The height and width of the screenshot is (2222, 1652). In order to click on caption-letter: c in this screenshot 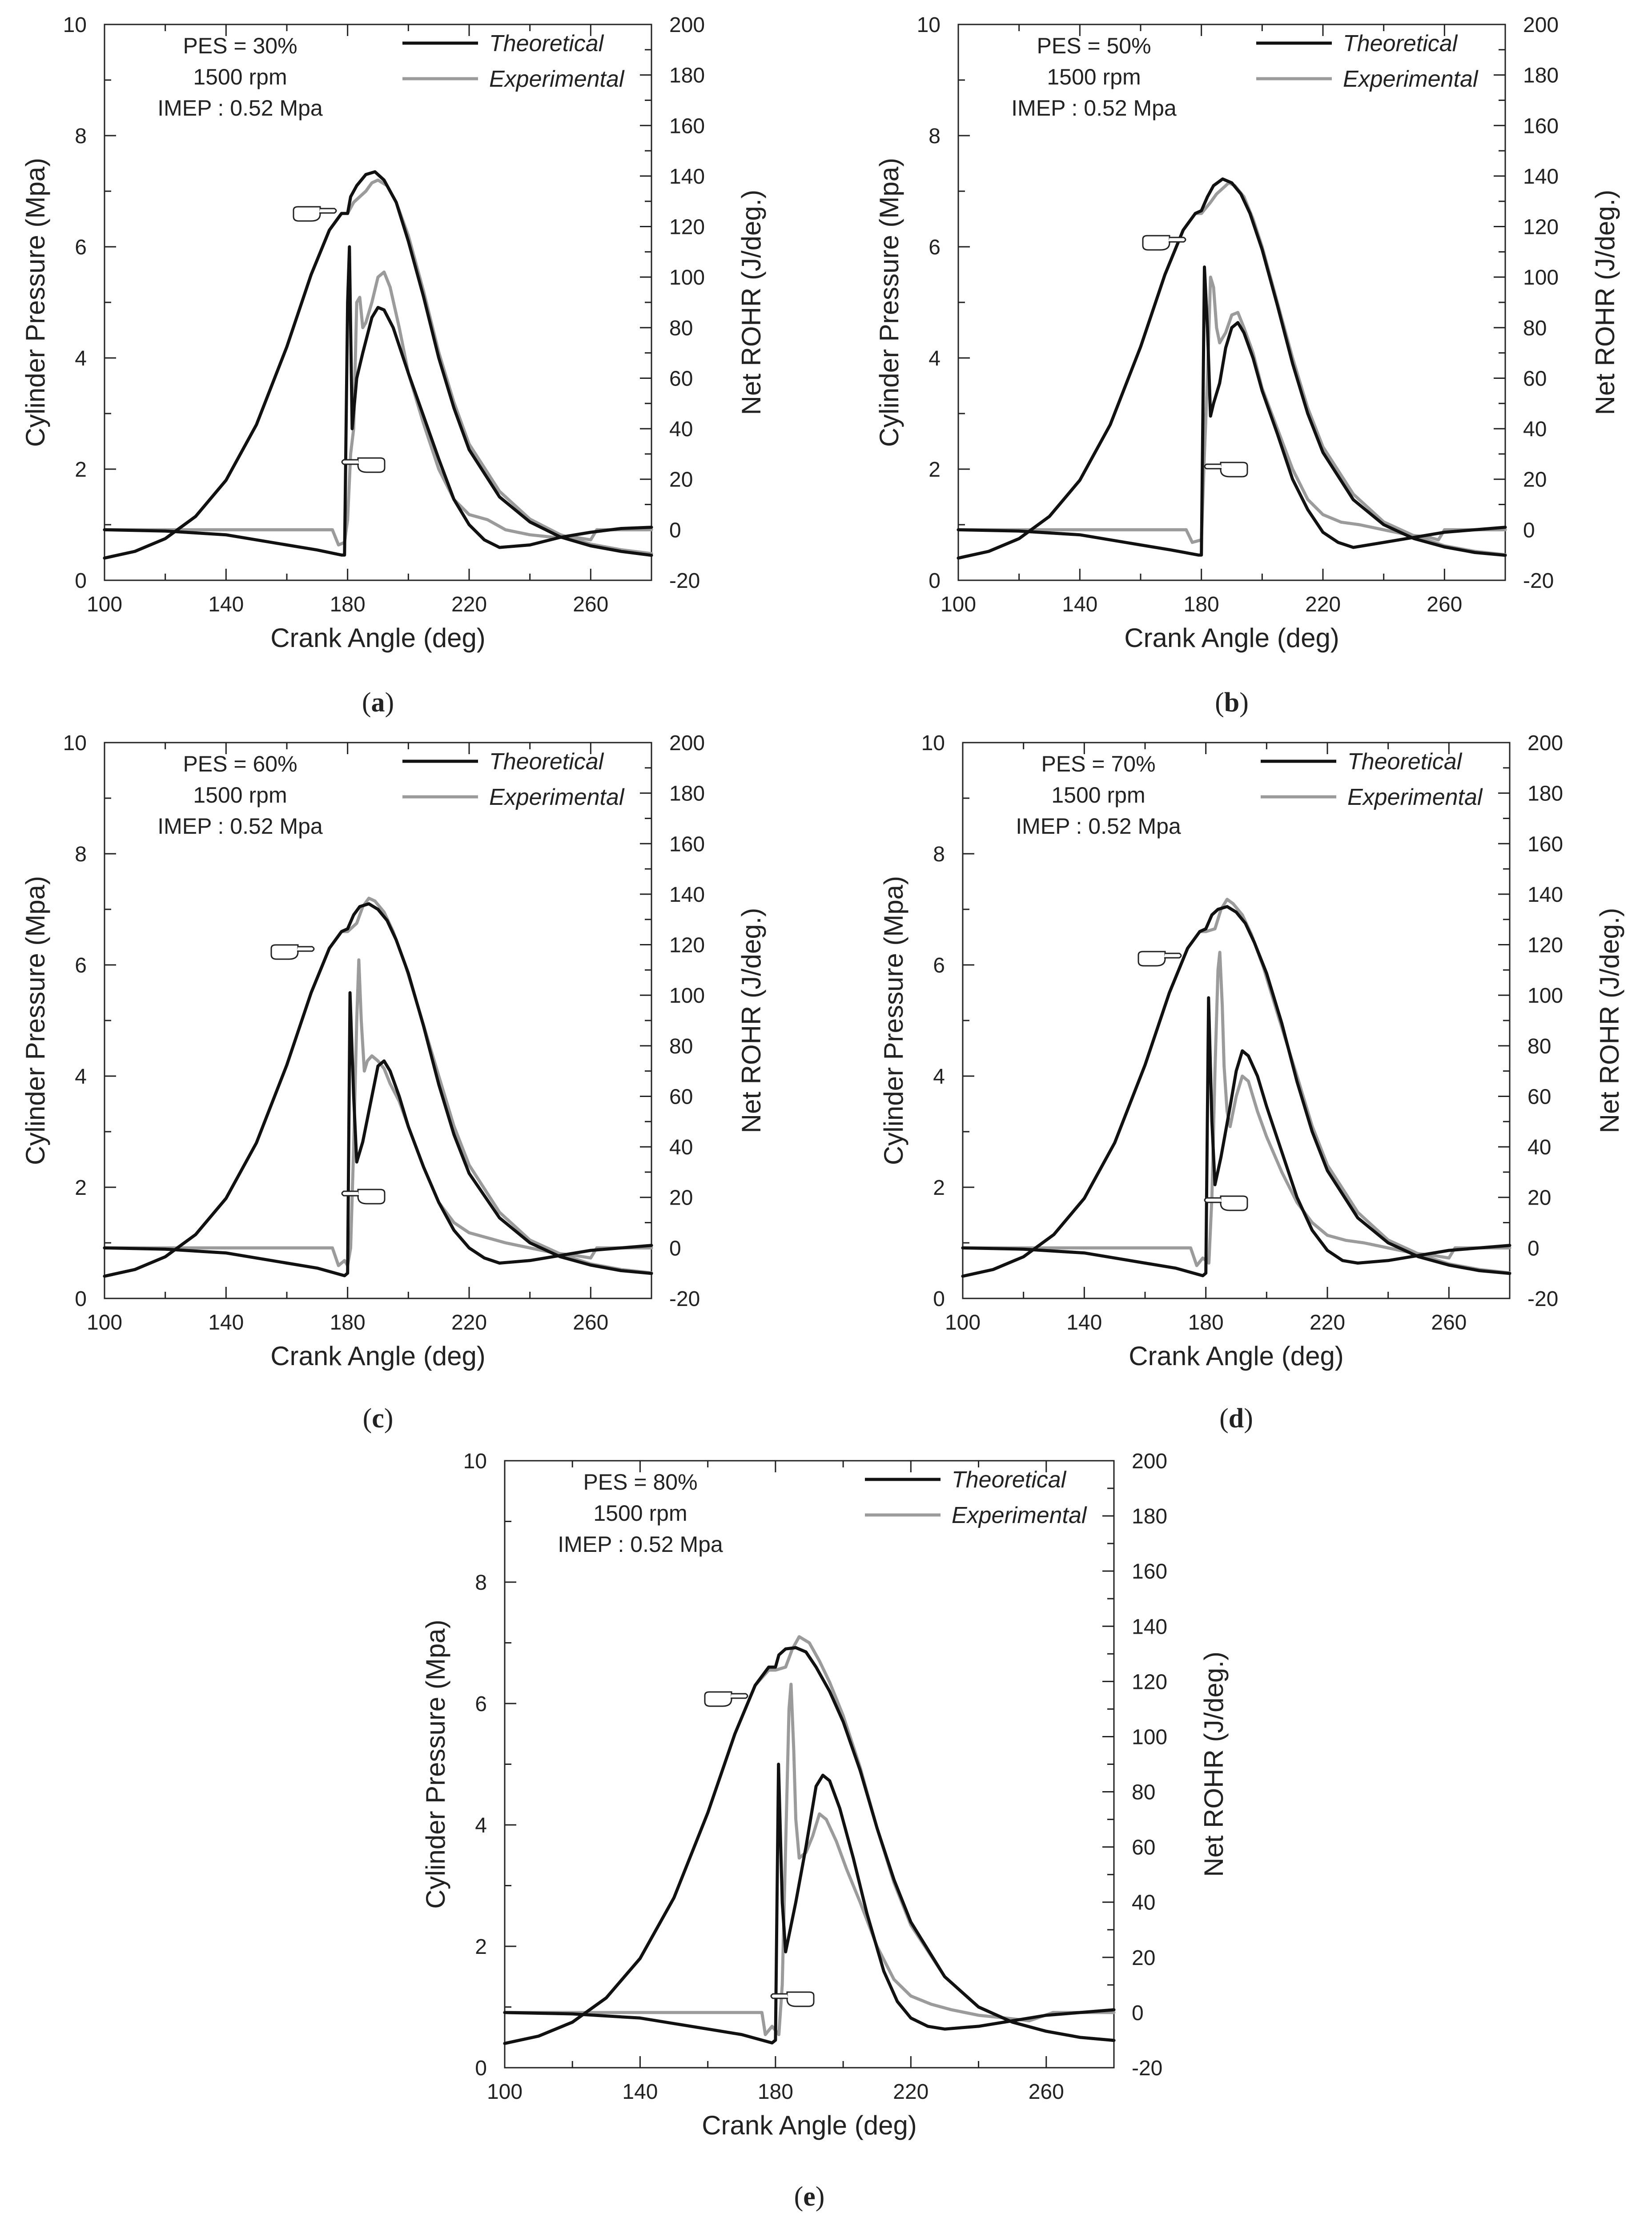, I will do `click(378, 1419)`.